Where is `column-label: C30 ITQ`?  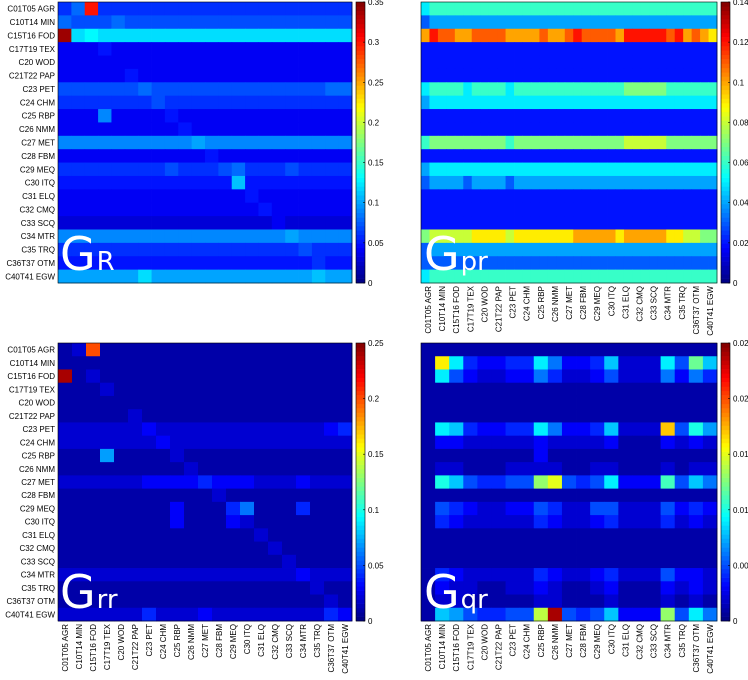
column-label: C30 ITQ is located at coordinates (247, 639).